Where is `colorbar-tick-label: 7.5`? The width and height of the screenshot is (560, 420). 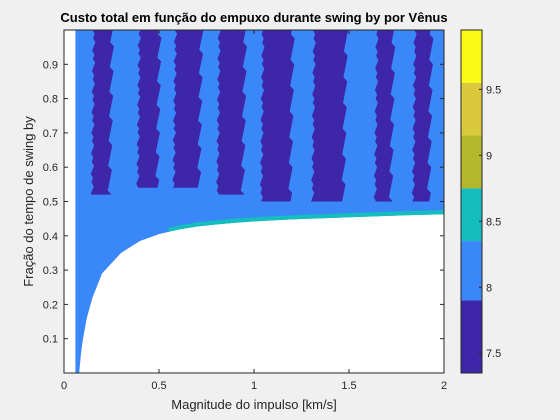
colorbar-tick-label: 7.5 is located at coordinates (493, 354).